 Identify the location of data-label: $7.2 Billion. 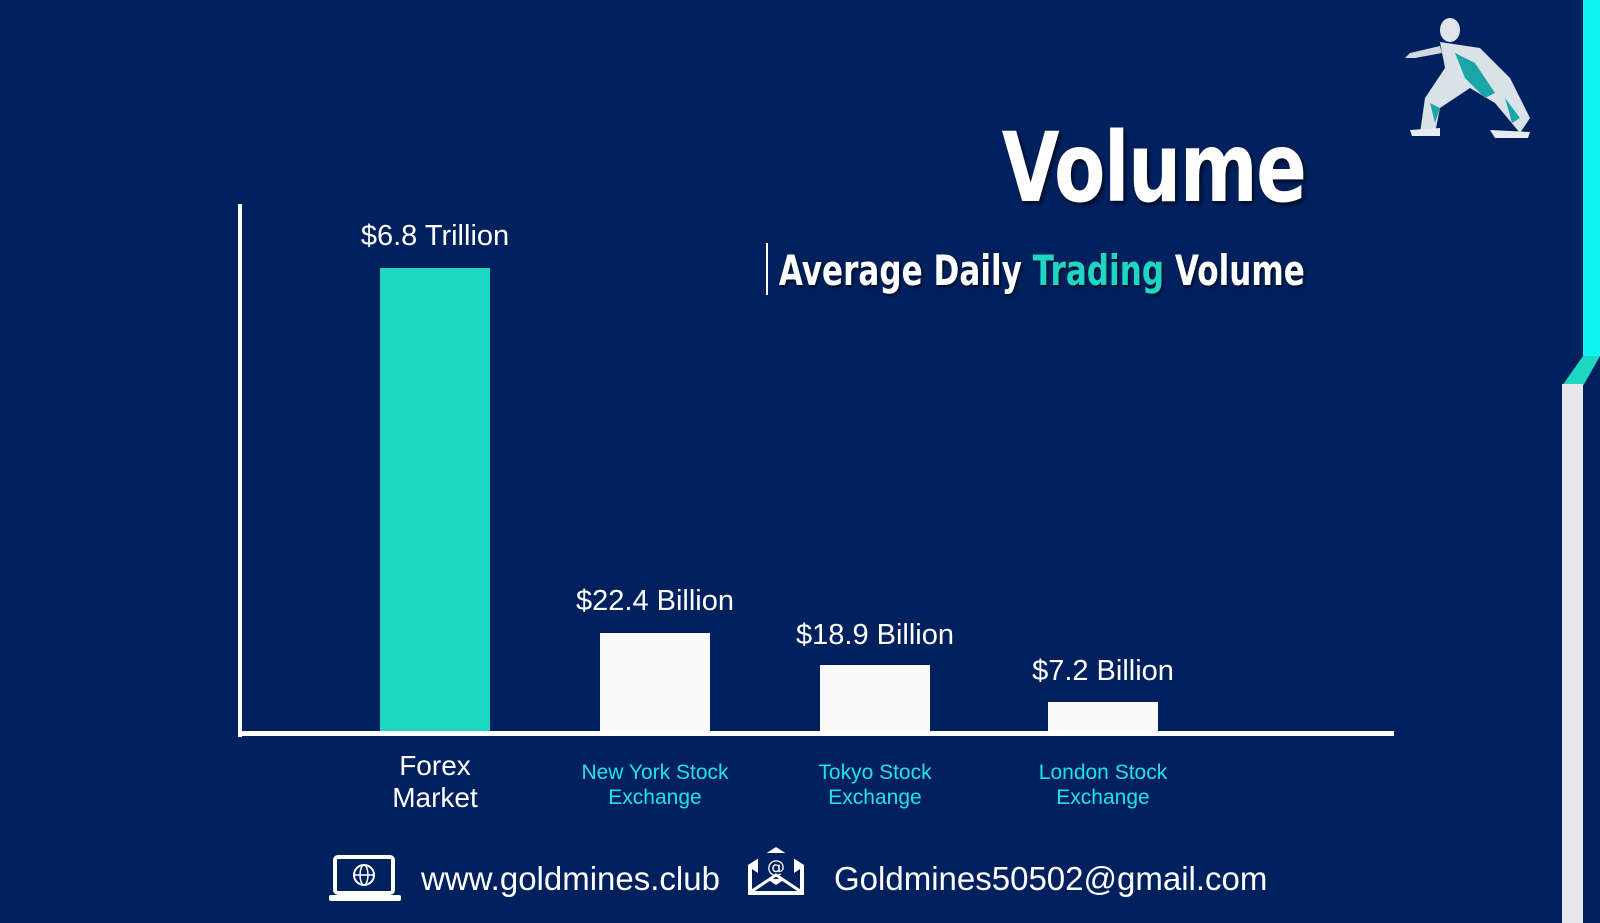
(1103, 671).